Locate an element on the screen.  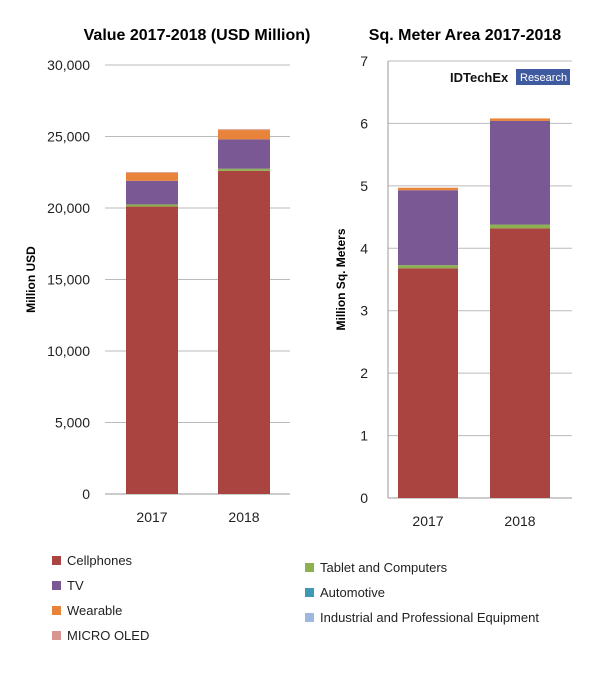
y-tick-label: 6 is located at coordinates (364, 123).